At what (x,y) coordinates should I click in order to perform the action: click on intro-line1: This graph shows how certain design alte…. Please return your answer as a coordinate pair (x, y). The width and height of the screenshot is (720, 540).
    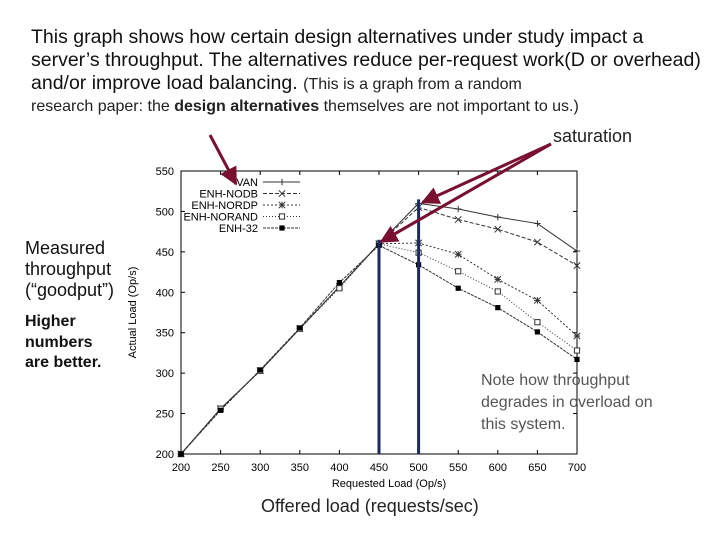
    Looking at the image, I should click on (366, 60).